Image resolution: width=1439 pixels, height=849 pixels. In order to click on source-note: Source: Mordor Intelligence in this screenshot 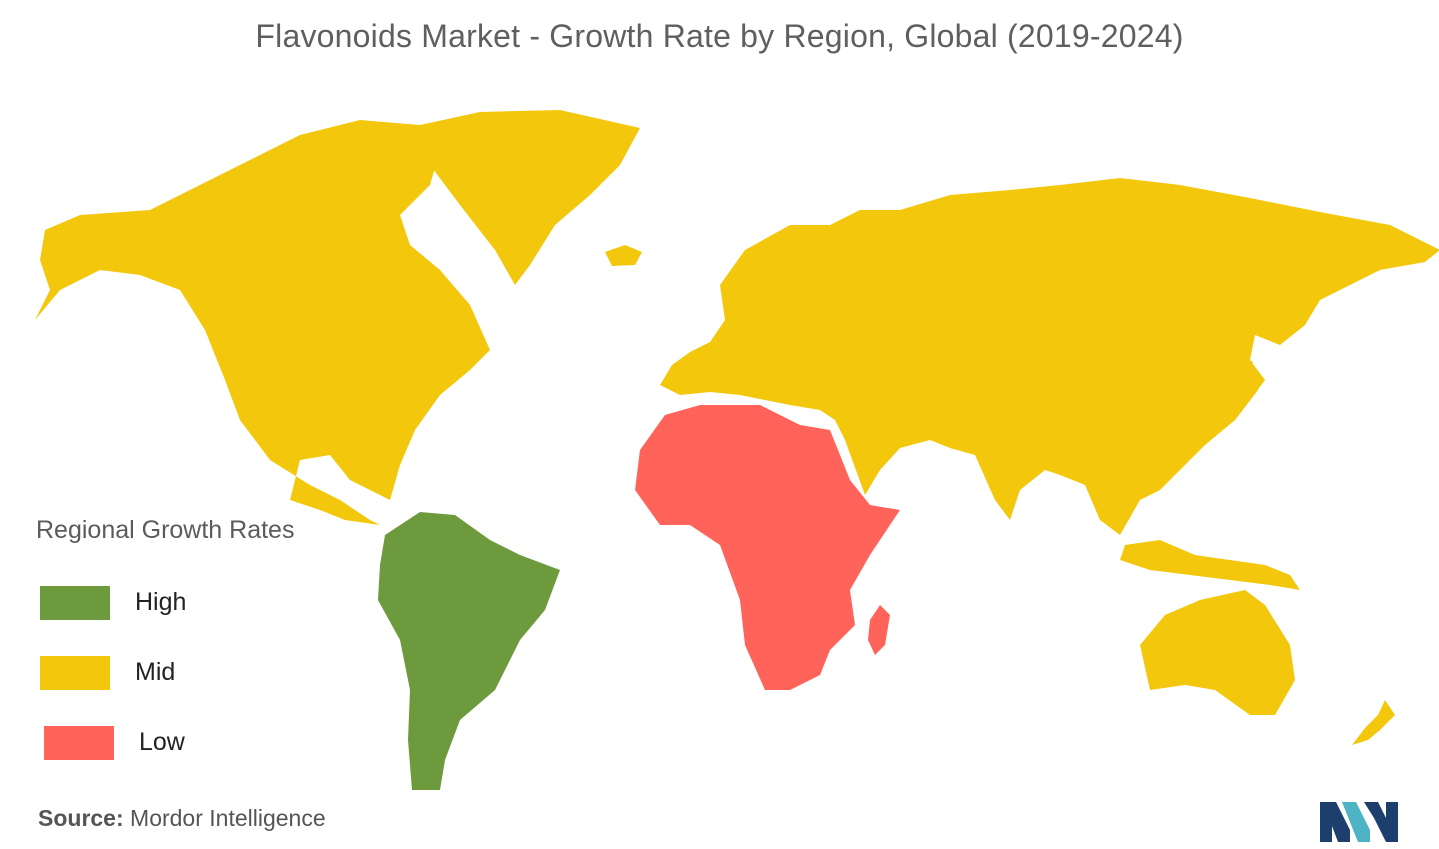, I will do `click(182, 818)`.